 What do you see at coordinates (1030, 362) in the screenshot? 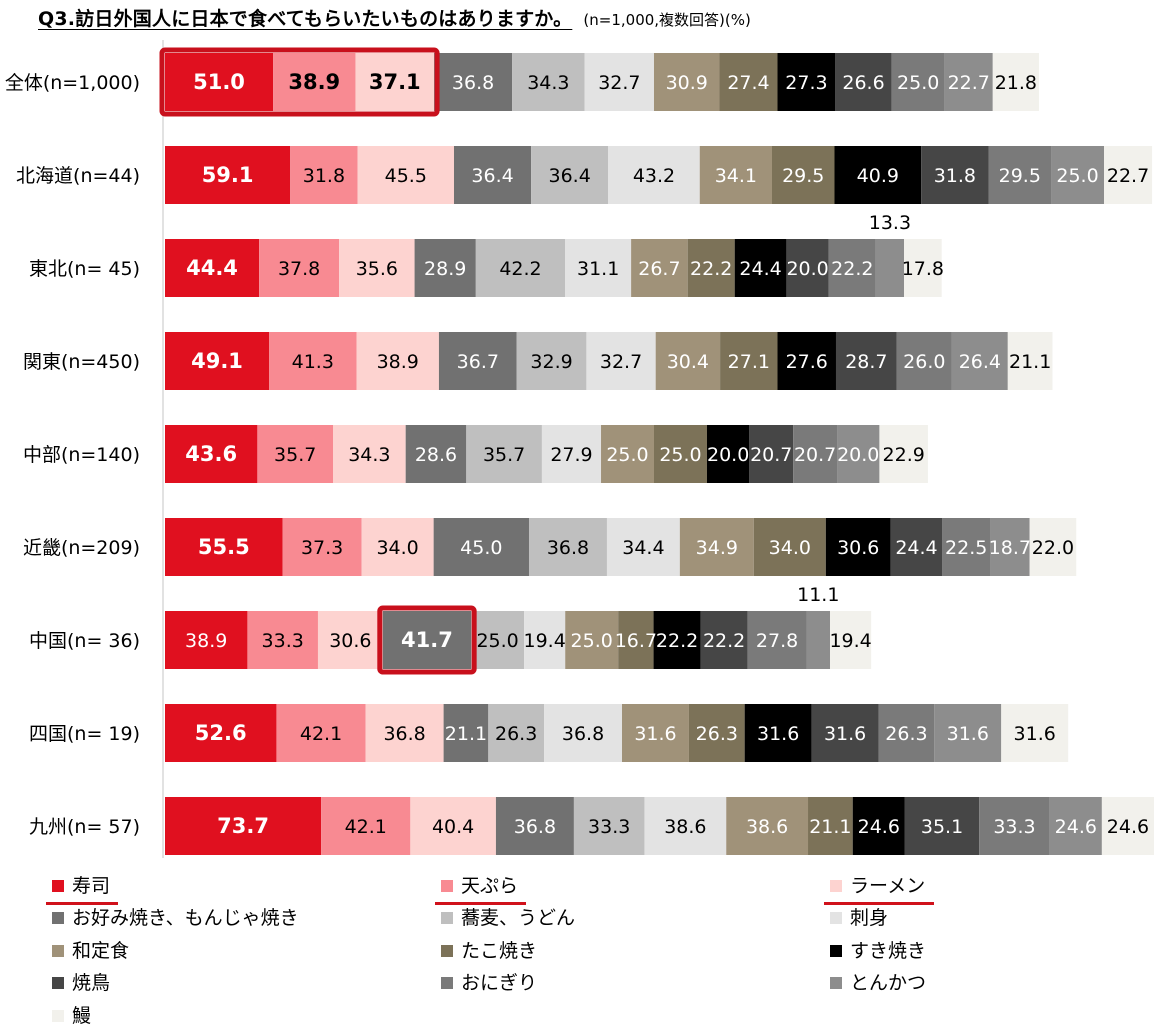
I see `data-label: 21.1` at bounding box center [1030, 362].